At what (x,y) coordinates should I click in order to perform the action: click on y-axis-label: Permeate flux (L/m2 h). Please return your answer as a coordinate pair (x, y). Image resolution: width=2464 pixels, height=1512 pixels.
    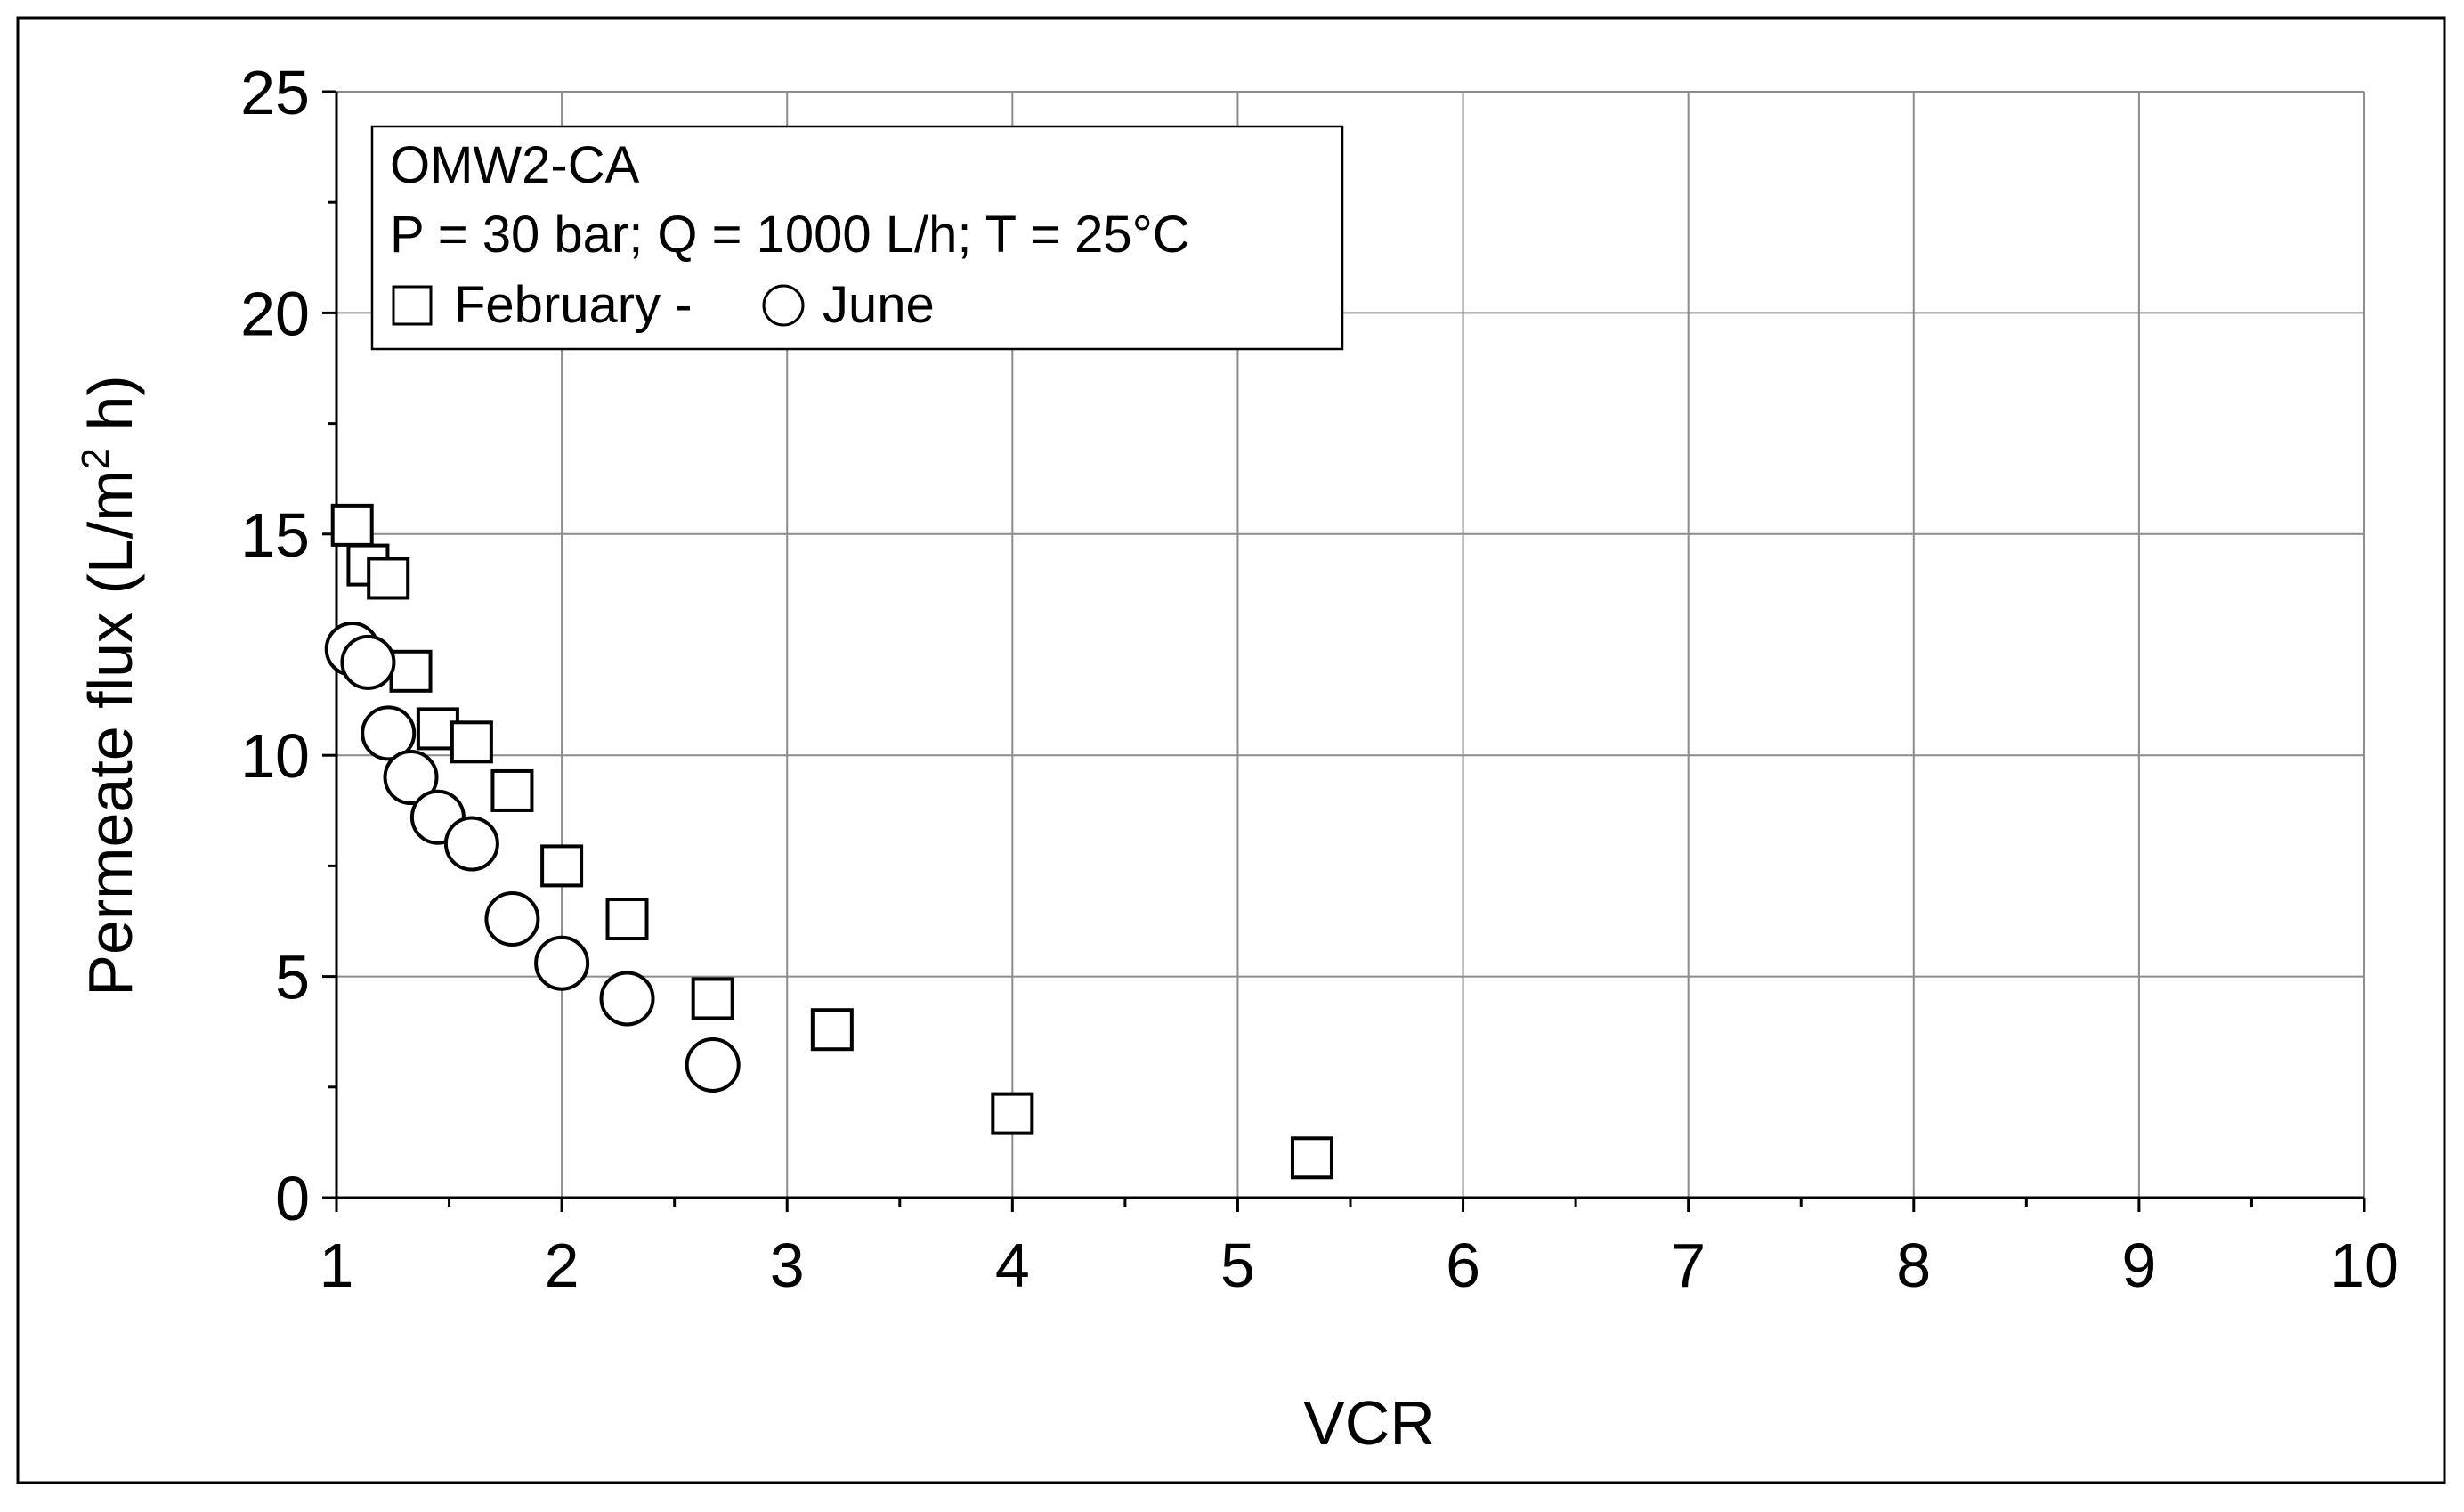
    Looking at the image, I should click on (109, 685).